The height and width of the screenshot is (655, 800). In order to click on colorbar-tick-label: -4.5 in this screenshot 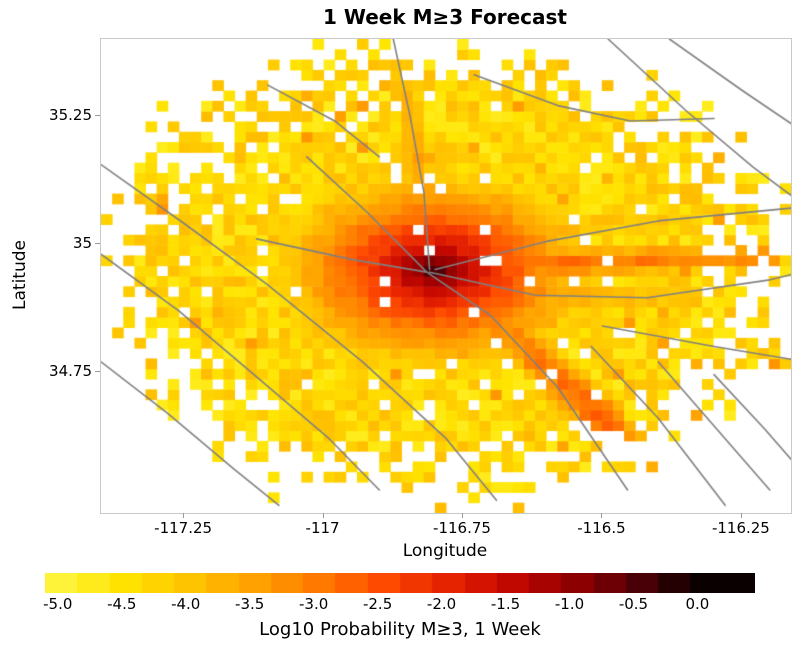, I will do `click(122, 604)`.